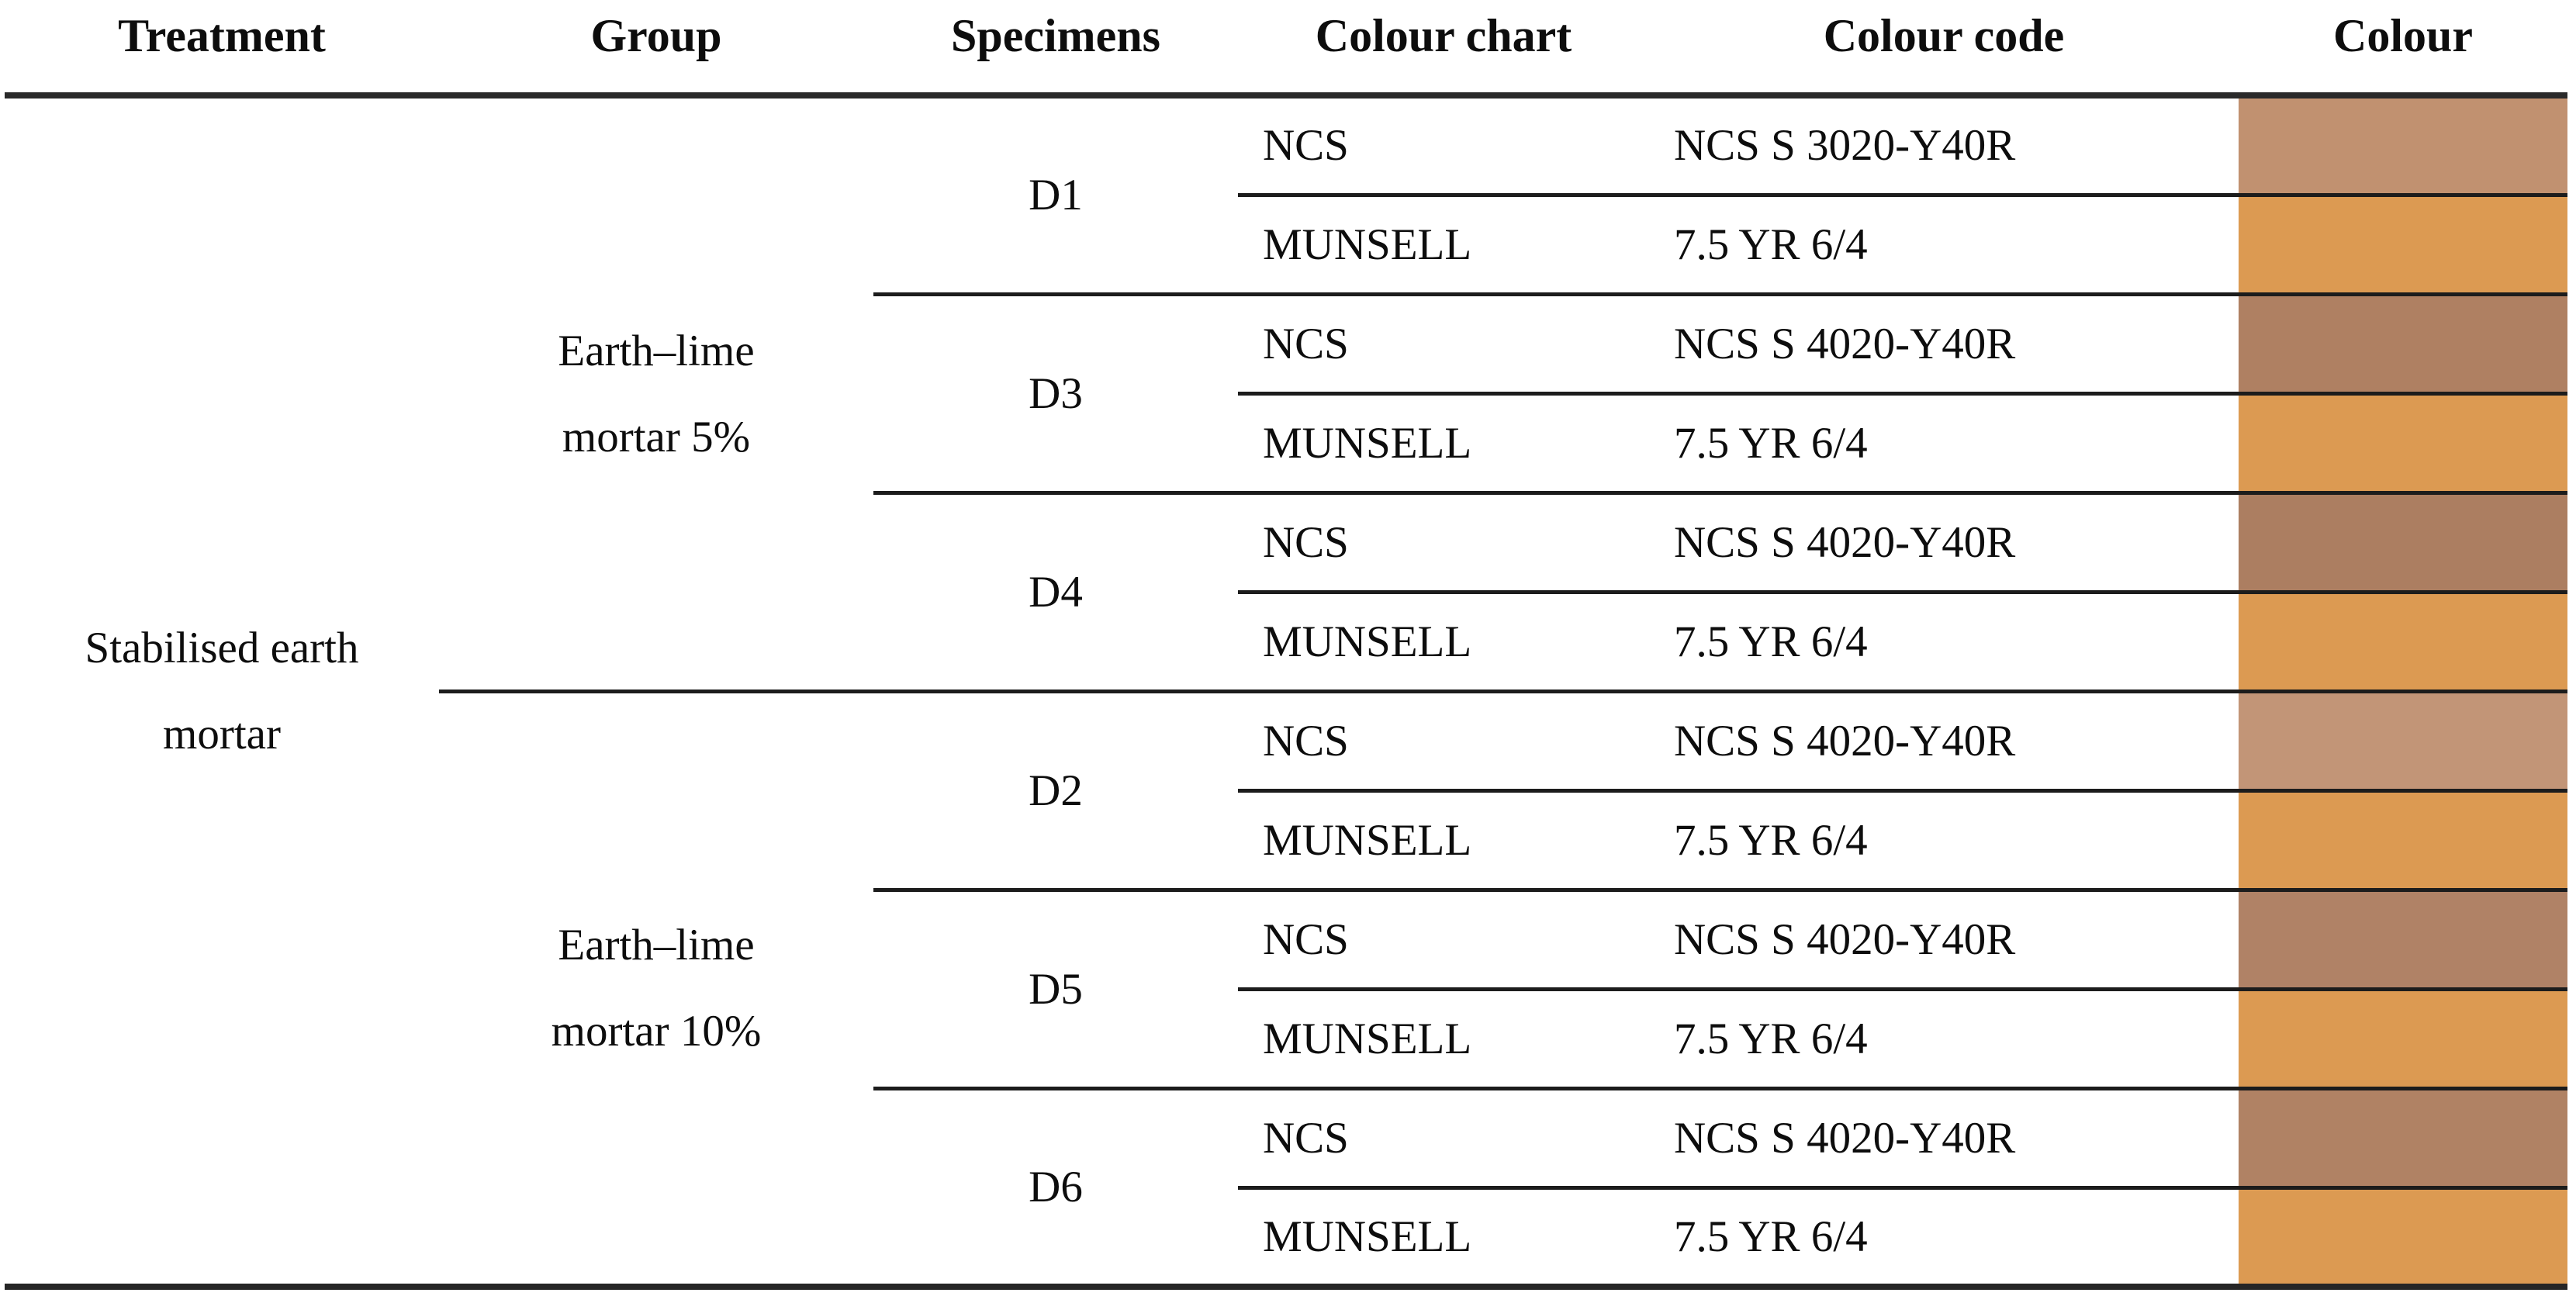  Describe the element at coordinates (1443, 52) in the screenshot. I see `header-colour-chart: Colour chart` at that location.